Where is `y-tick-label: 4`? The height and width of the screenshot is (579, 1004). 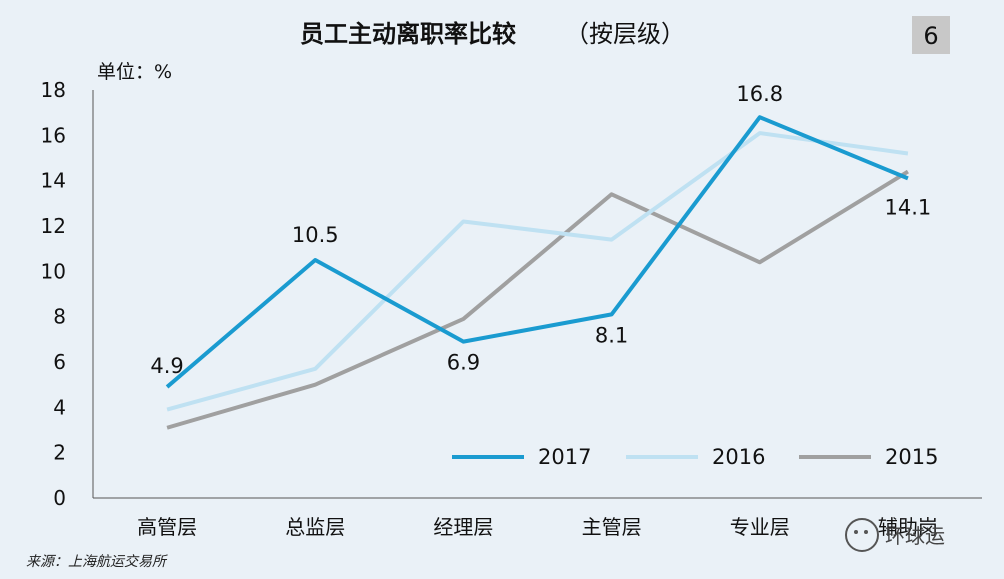
y-tick-label: 4 is located at coordinates (59, 407).